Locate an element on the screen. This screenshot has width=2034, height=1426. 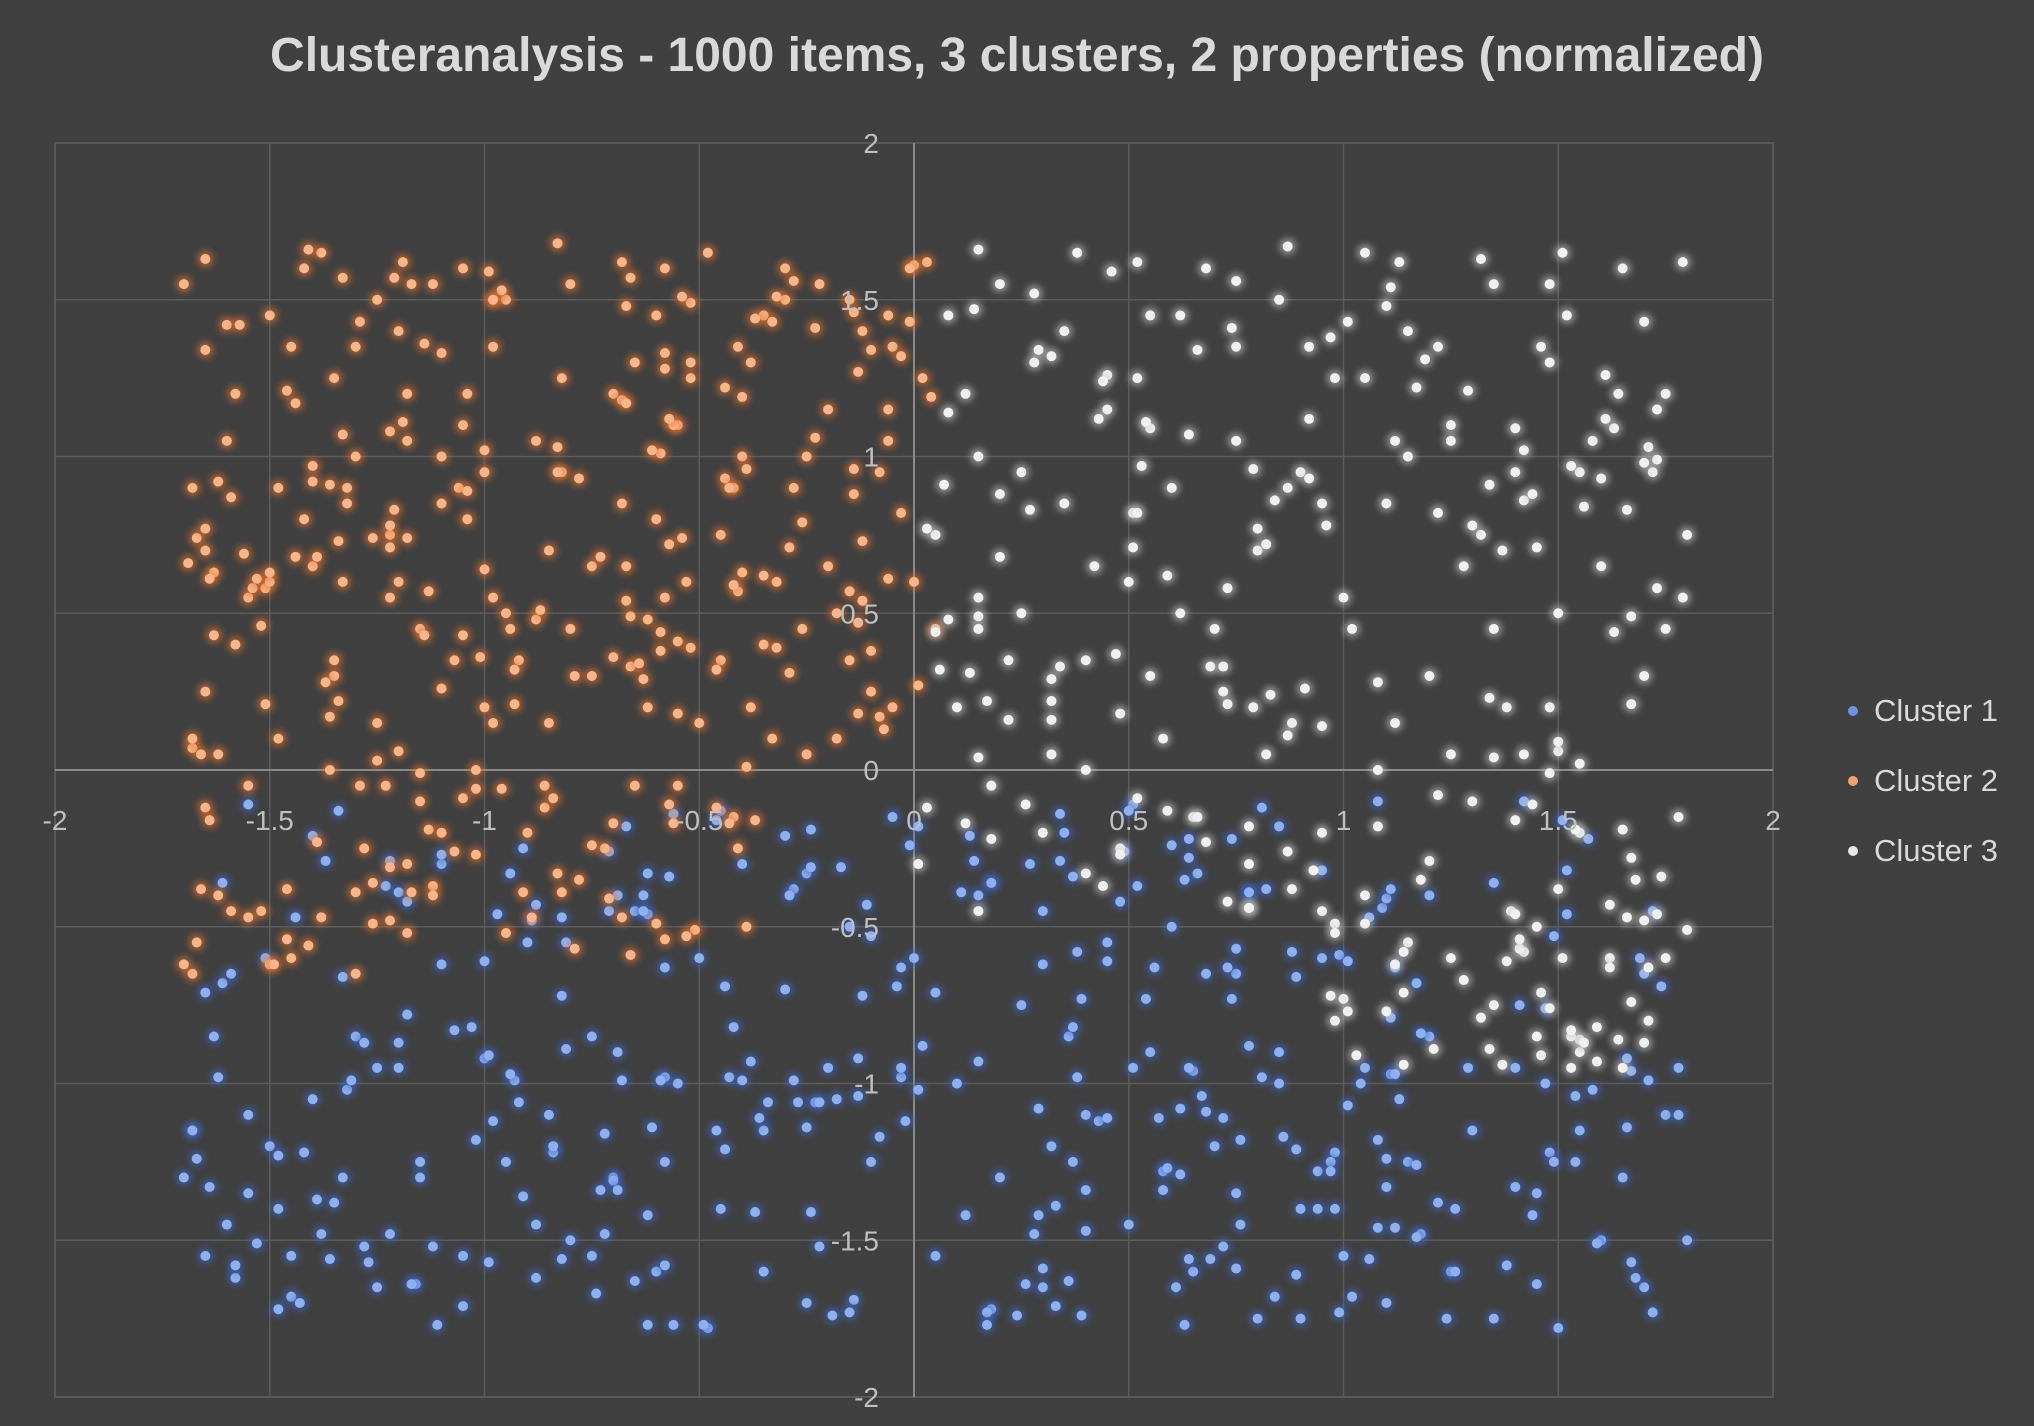
legend-item-cluster-1: Cluster 1 is located at coordinates (1923, 711).